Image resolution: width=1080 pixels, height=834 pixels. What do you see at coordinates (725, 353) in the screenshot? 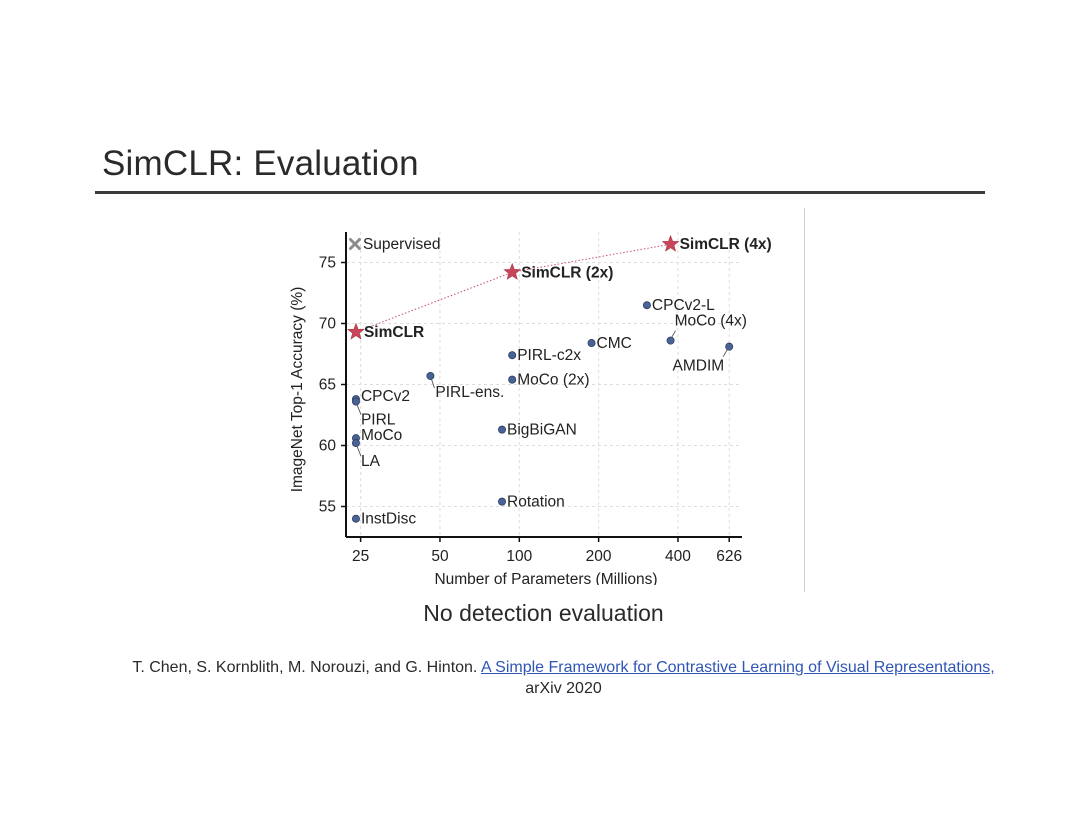
I see `leader-line-amdim` at bounding box center [725, 353].